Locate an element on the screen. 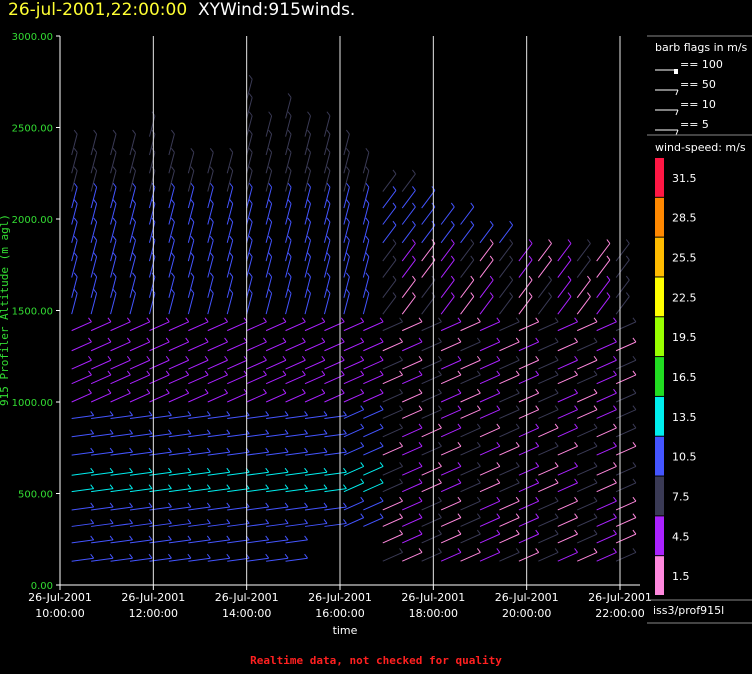 The image size is (752, 674). x-axis-label: time is located at coordinates (345, 630).